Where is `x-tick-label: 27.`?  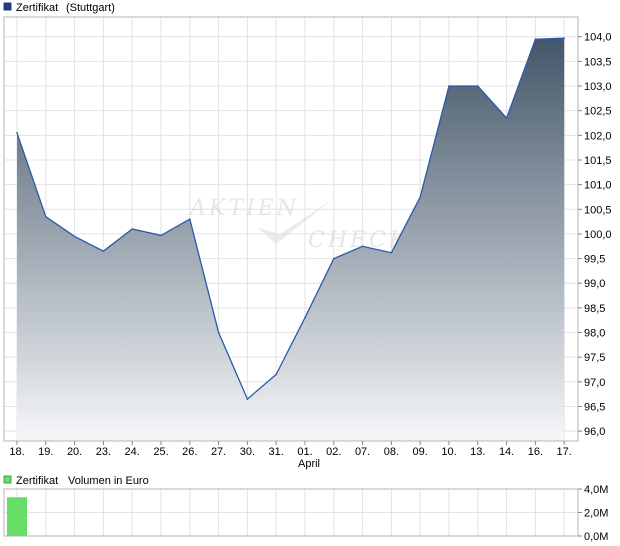 x-tick-label: 27. is located at coordinates (218, 452).